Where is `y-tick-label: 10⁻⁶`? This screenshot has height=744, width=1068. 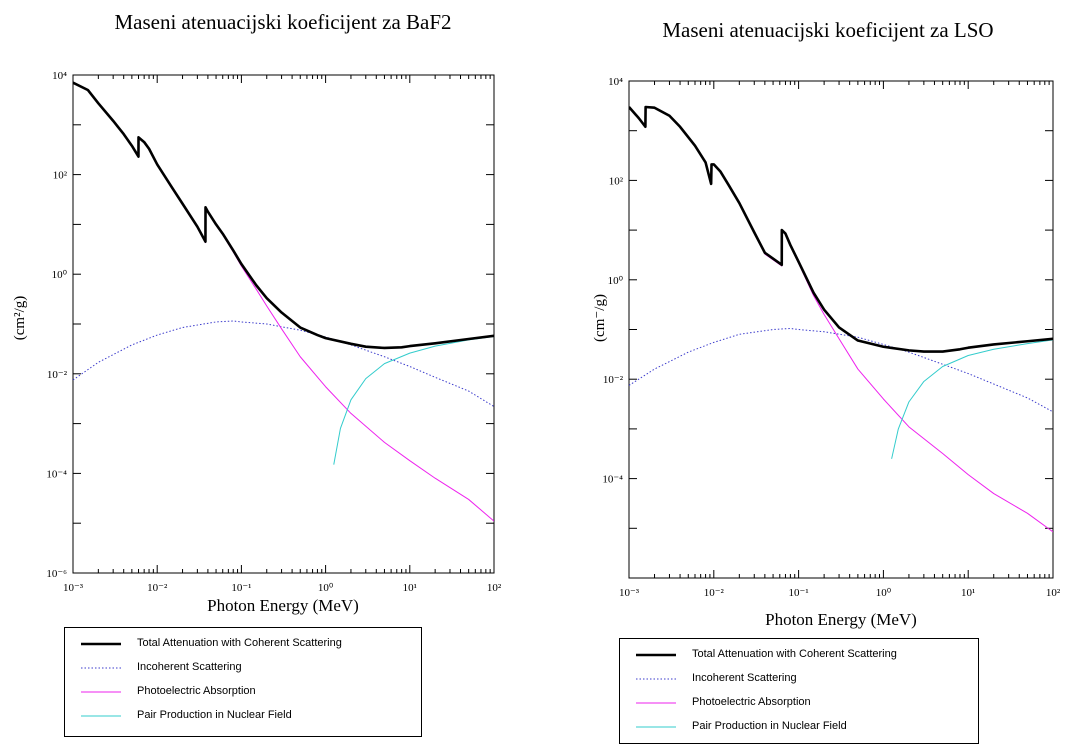
y-tick-label: 10⁻⁶ is located at coordinates (56, 574).